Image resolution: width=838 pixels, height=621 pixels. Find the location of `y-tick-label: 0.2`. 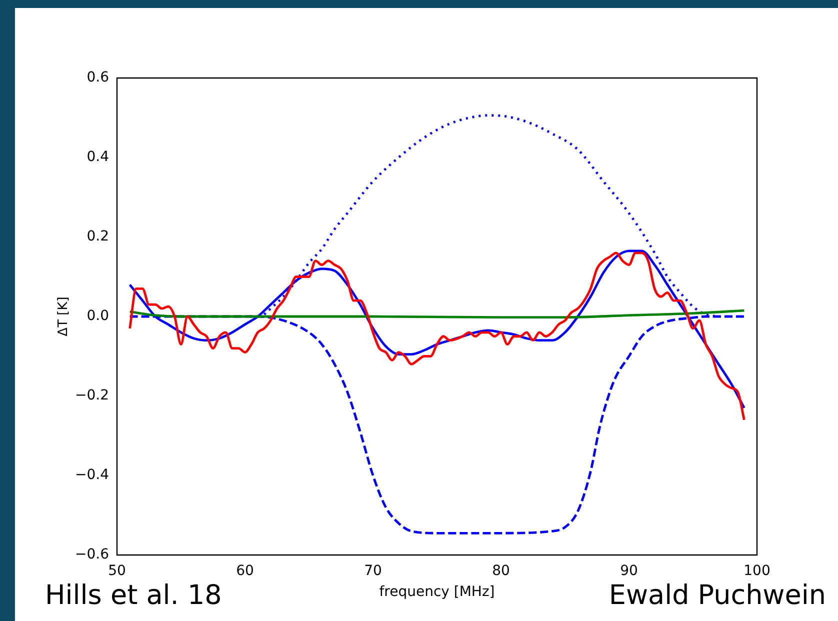

y-tick-label: 0.2 is located at coordinates (97, 236).